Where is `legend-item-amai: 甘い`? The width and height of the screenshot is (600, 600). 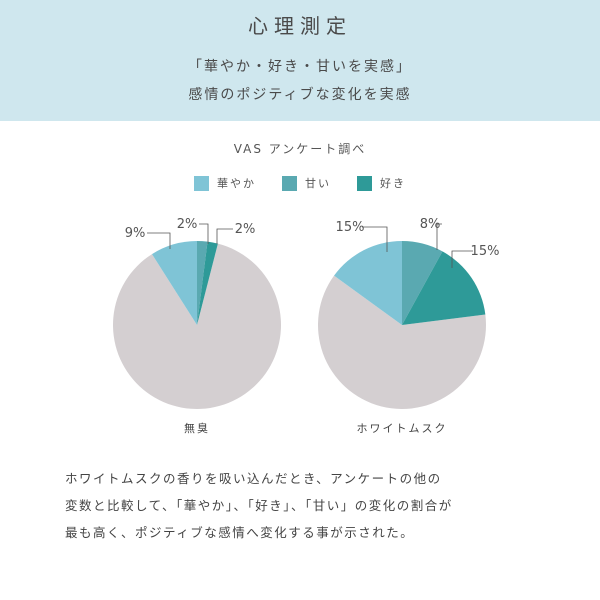 legend-item-amai: 甘い is located at coordinates (306, 183).